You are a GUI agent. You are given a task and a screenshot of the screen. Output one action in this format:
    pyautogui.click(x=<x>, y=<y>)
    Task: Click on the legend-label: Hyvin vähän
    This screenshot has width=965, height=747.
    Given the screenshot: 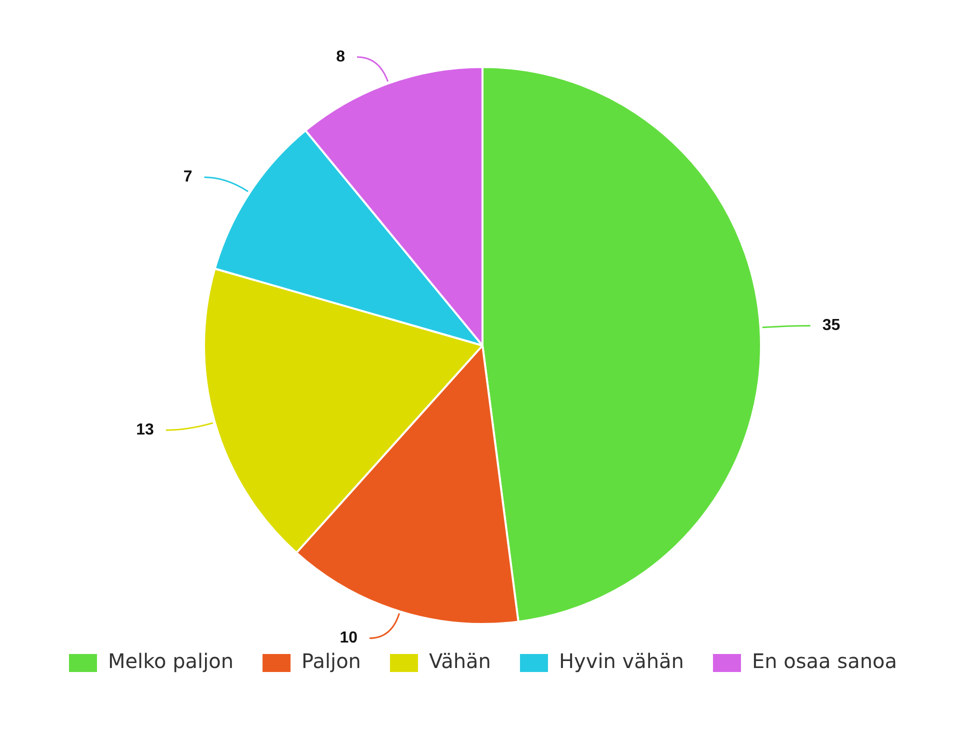 What is the action you would take?
    pyautogui.click(x=621, y=661)
    